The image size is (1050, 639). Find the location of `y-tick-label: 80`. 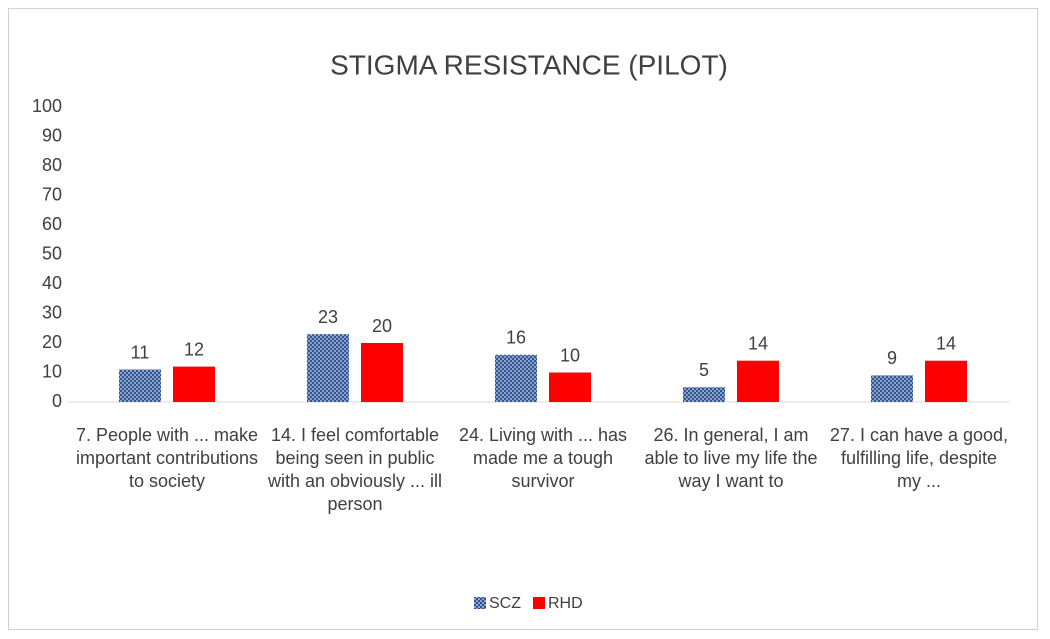

y-tick-label: 80 is located at coordinates (52, 165).